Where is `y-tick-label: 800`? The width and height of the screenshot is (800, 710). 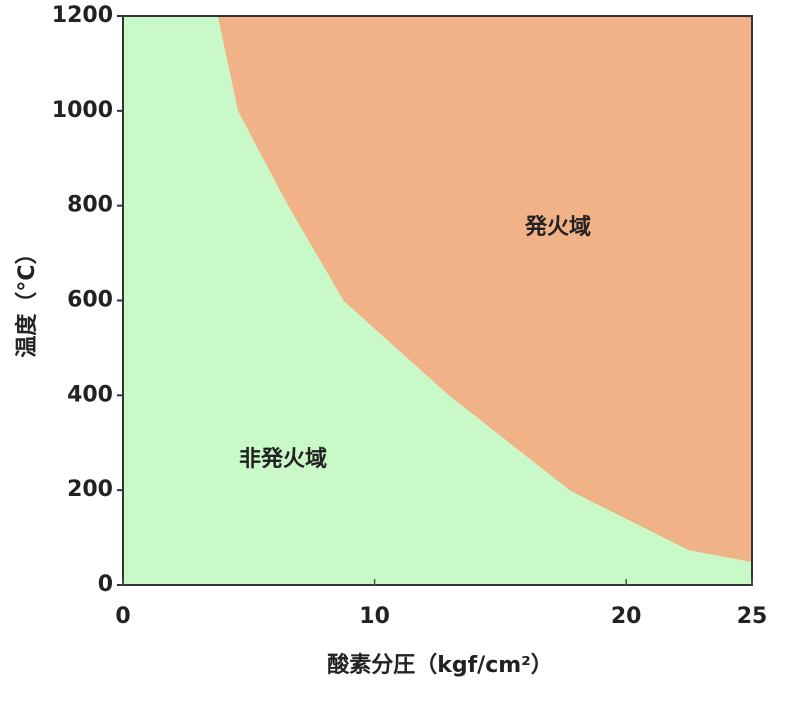
y-tick-label: 800 is located at coordinates (90, 205).